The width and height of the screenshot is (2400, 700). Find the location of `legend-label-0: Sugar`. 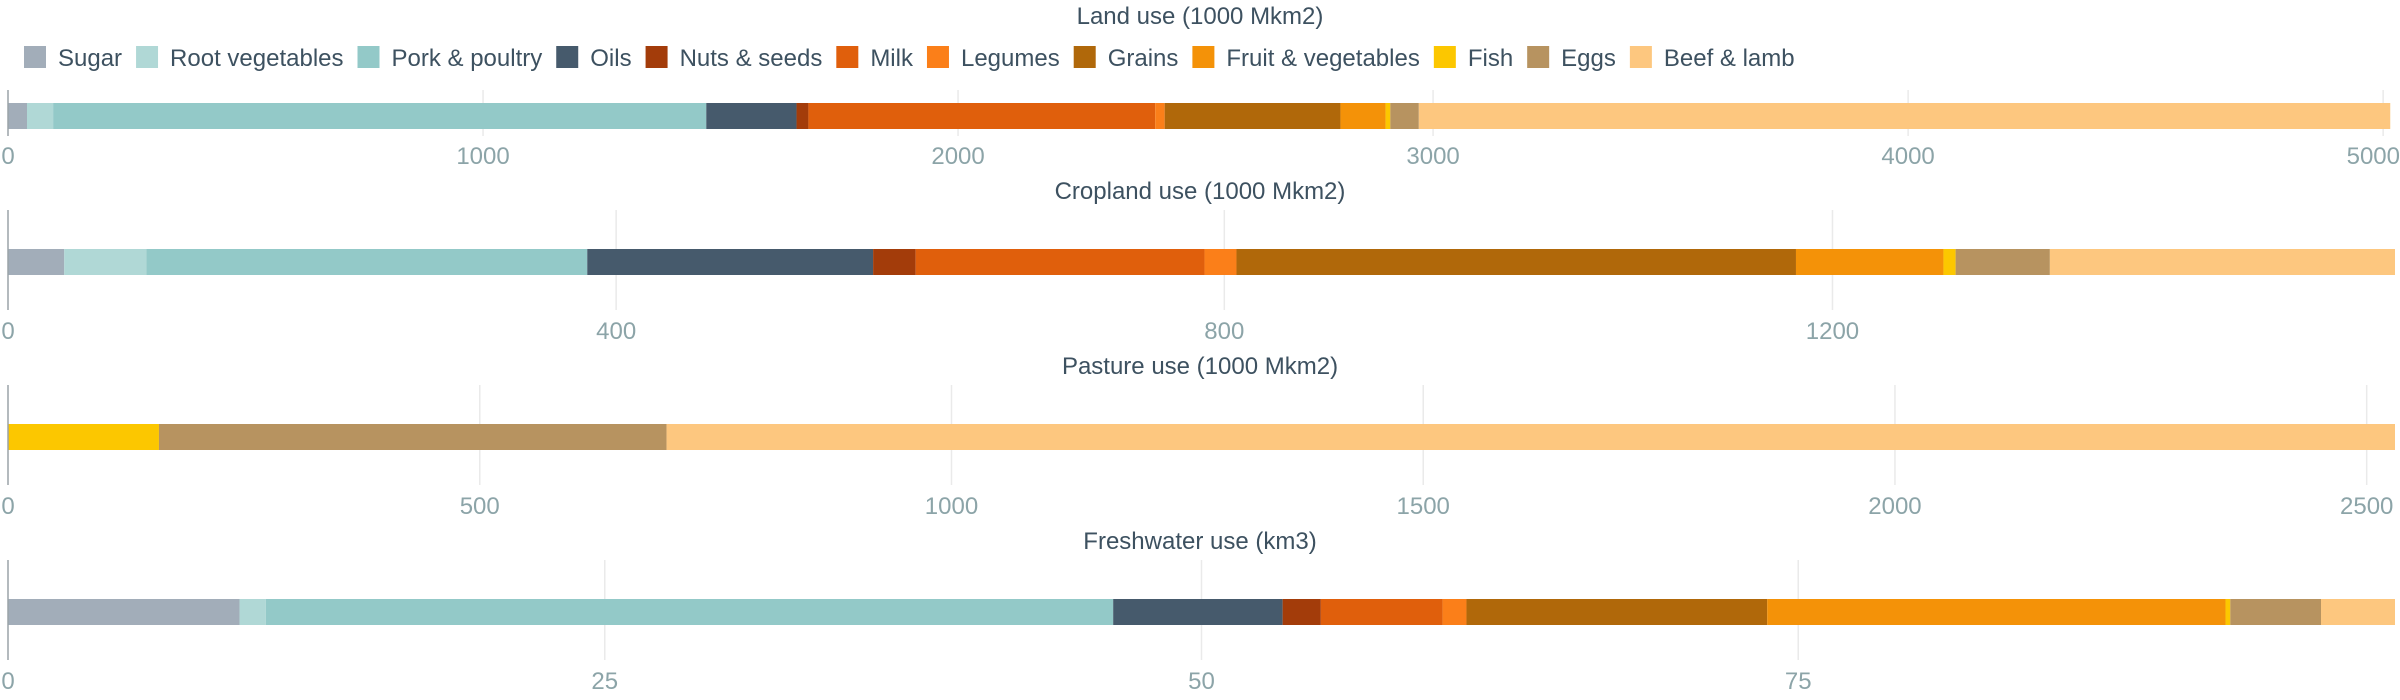

legend-label-0: Sugar is located at coordinates (90, 58).